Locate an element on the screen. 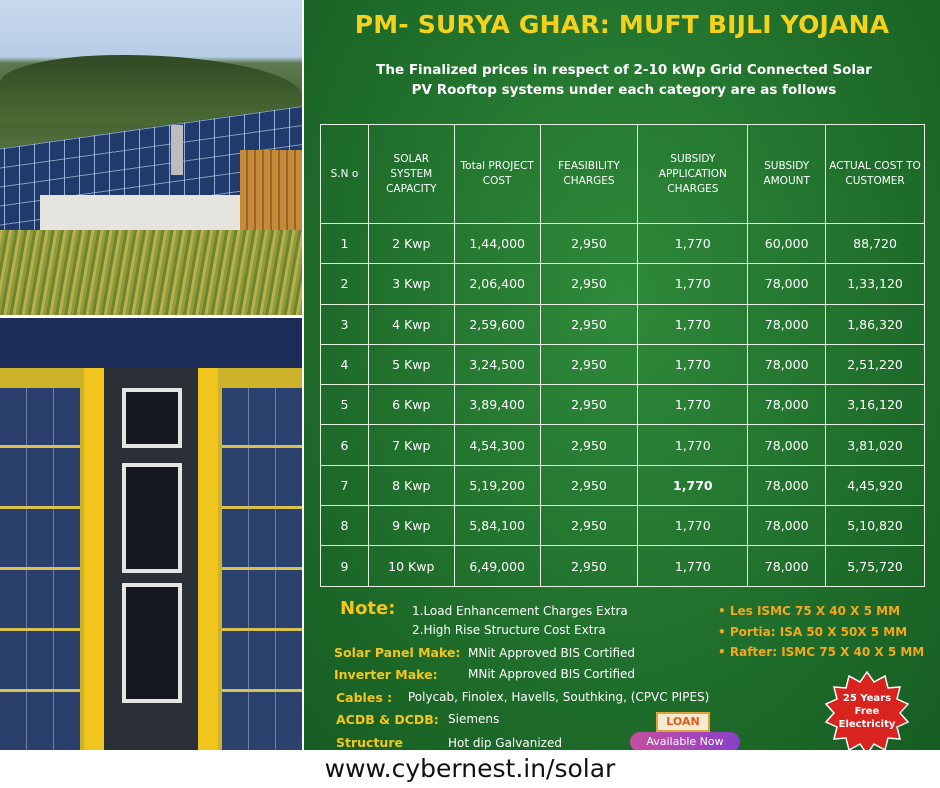 Image resolution: width=940 pixels, height=788 pixels. poster-title: PM- SURYA GHAR: MUFT BIJLI YOJANA is located at coordinates (622, 24).